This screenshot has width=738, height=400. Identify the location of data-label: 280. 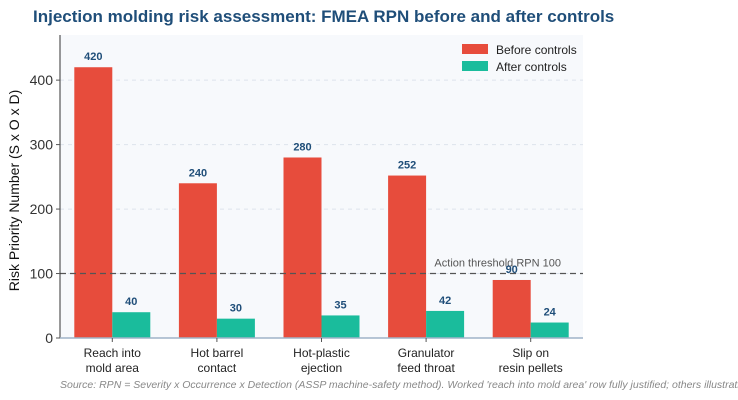
(302, 147).